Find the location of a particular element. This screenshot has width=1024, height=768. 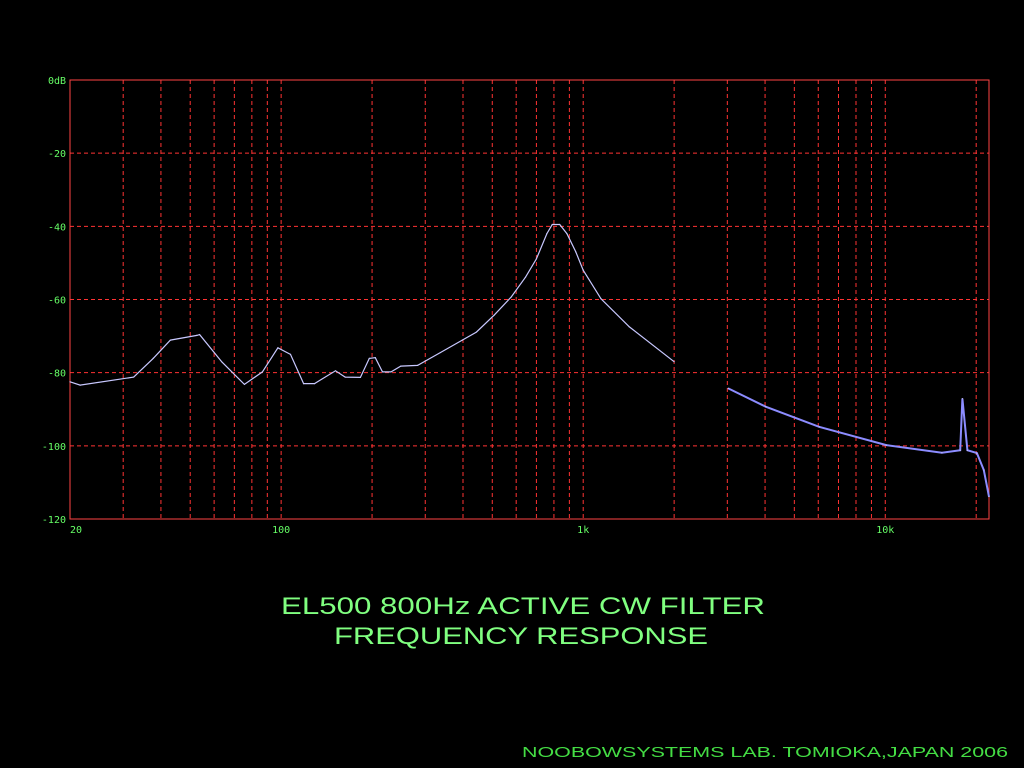

y-tick-label: -100 is located at coordinates (54, 447).